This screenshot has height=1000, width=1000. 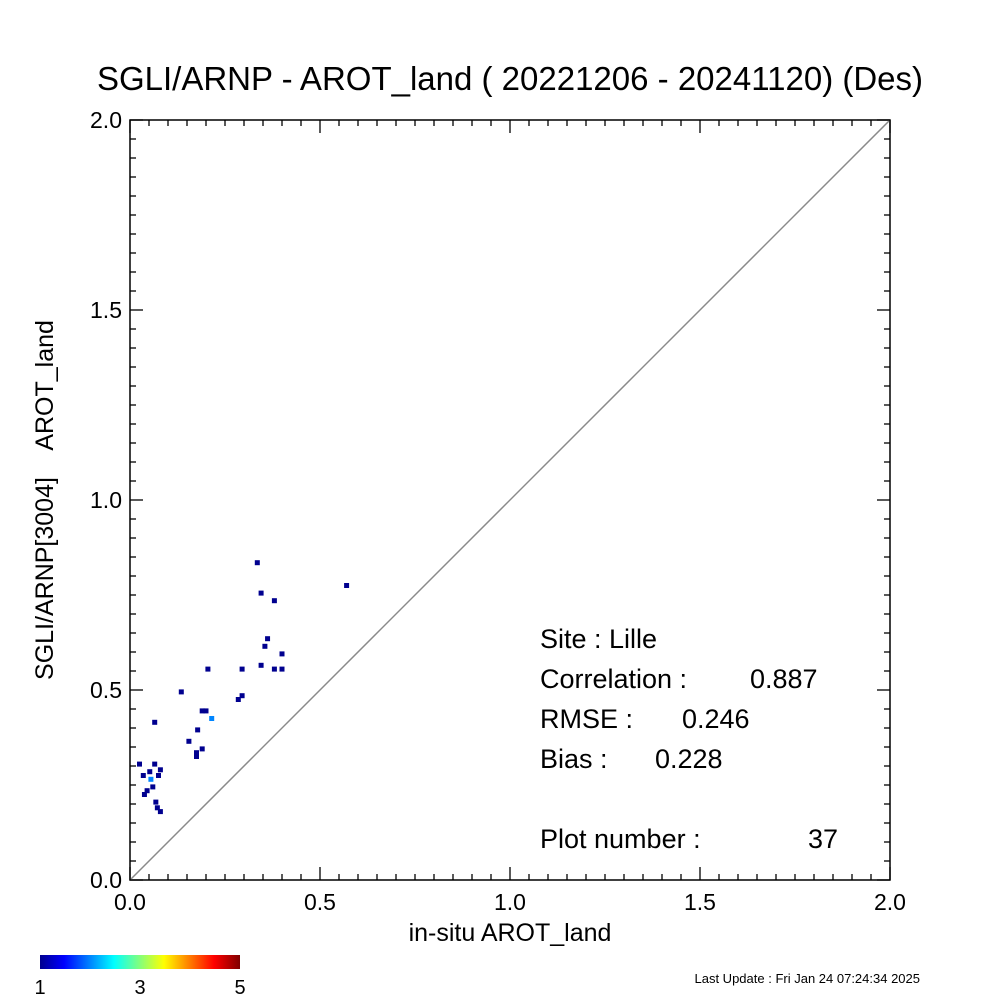 What do you see at coordinates (613, 679) in the screenshot?
I see `stats-correlation-label: Correlation :` at bounding box center [613, 679].